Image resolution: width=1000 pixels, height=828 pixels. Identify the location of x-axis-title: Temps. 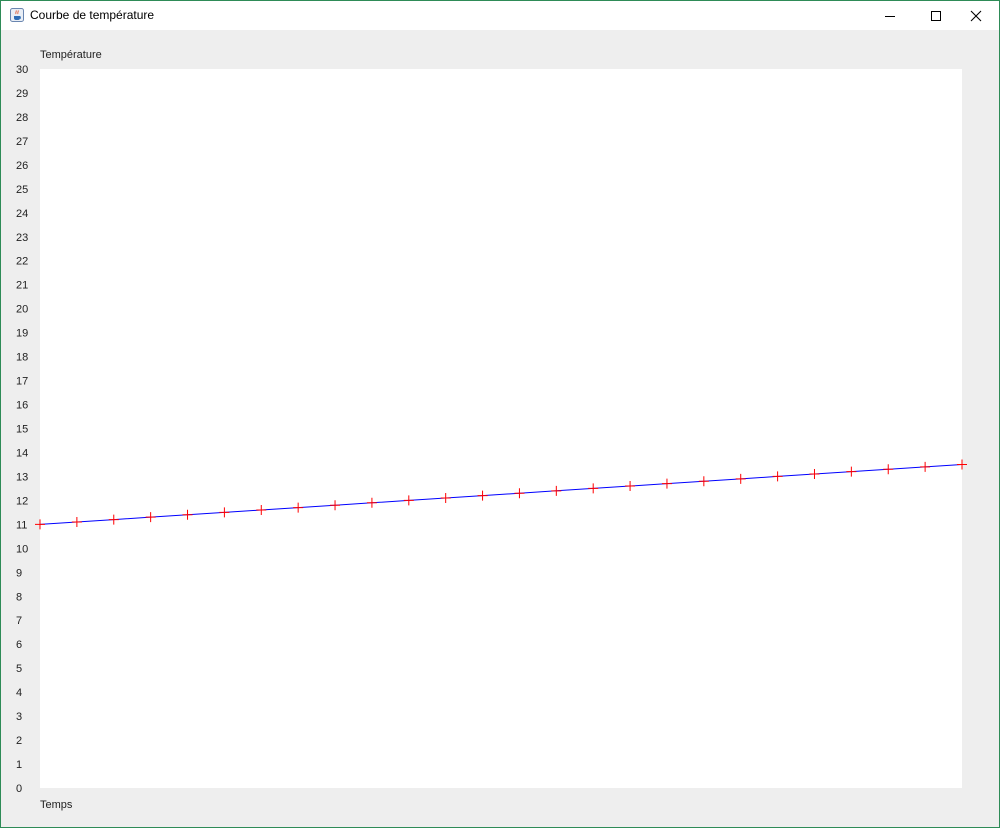
(56, 805).